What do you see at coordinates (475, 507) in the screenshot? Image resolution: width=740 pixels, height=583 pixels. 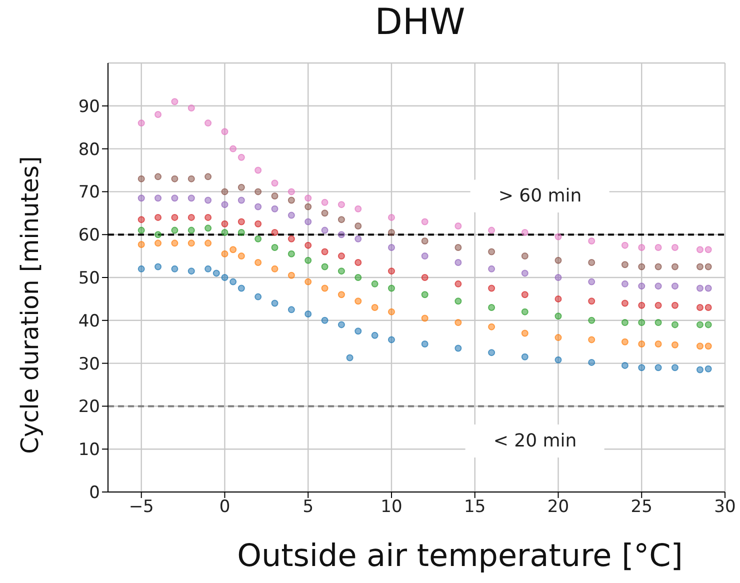 I see `x-tick-label: 15` at bounding box center [475, 507].